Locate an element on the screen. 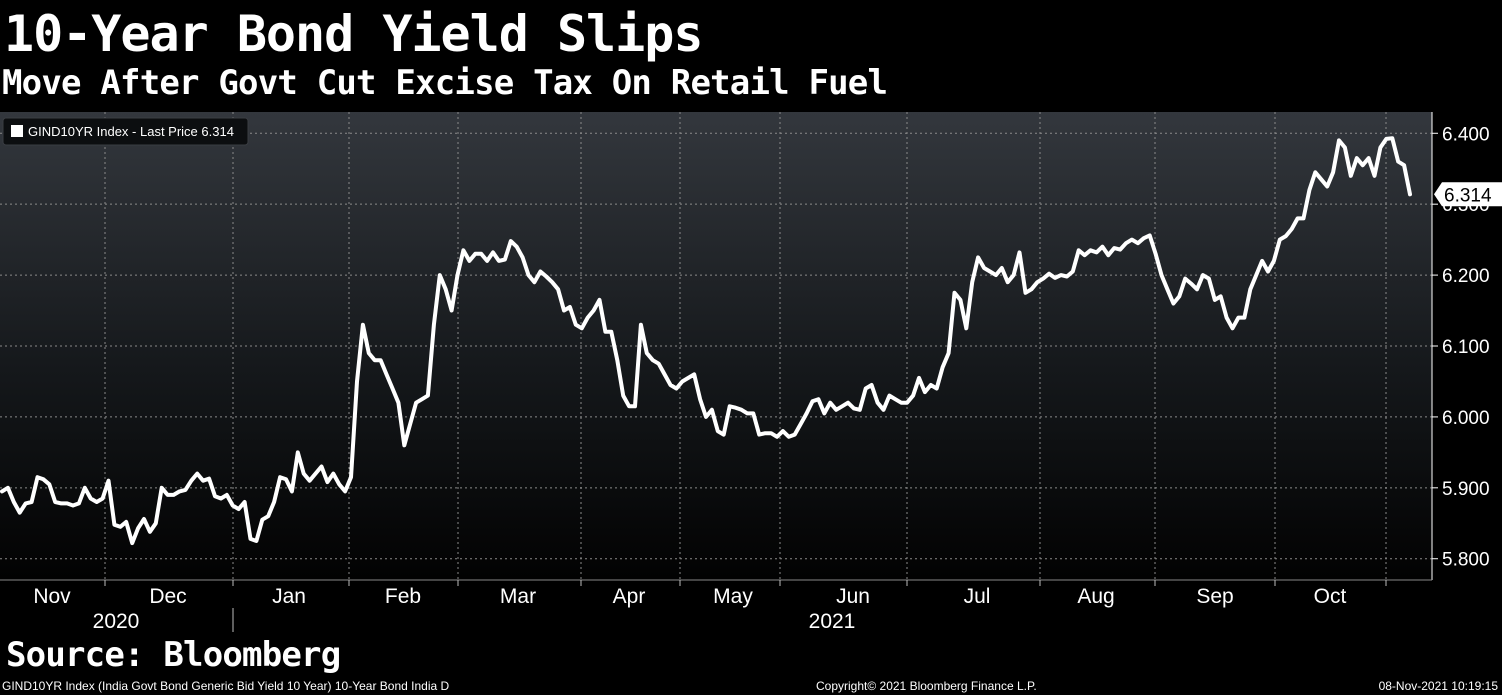 The width and height of the screenshot is (1502, 695). x-tick-label: Oct is located at coordinates (1330, 596).